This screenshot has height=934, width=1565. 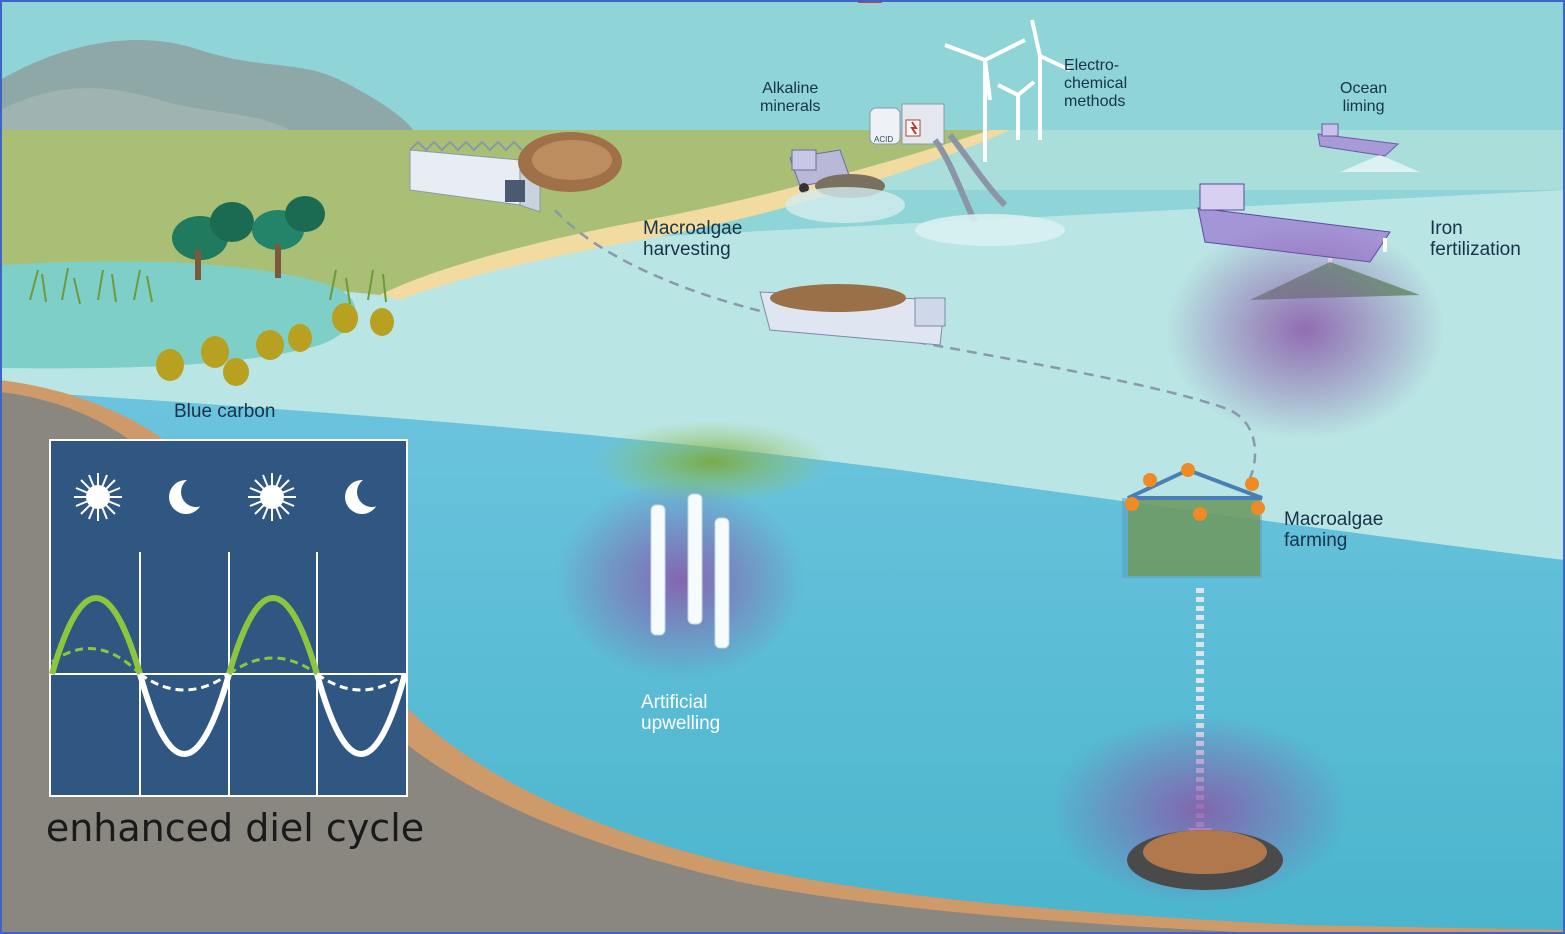 I want to click on label-artificial-upwelling: Artificial upwelling, so click(x=681, y=713).